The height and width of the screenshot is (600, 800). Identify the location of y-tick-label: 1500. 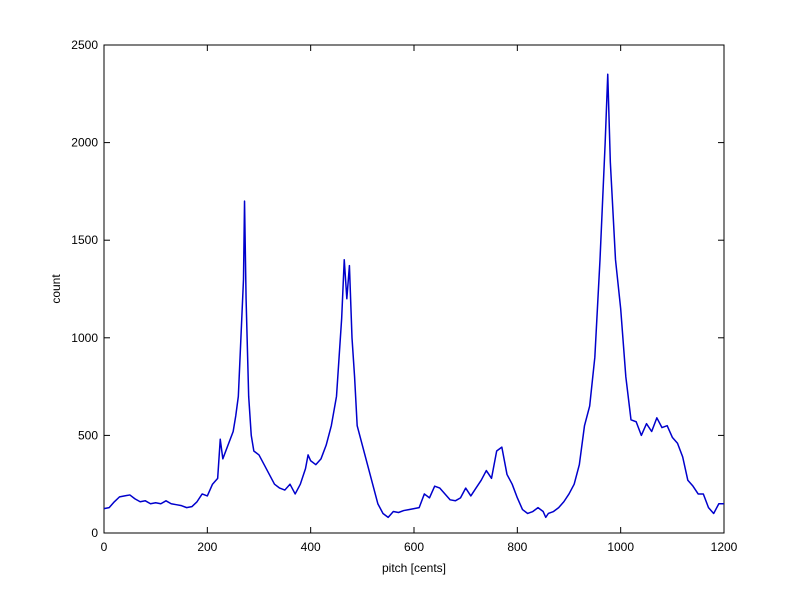
(84, 240).